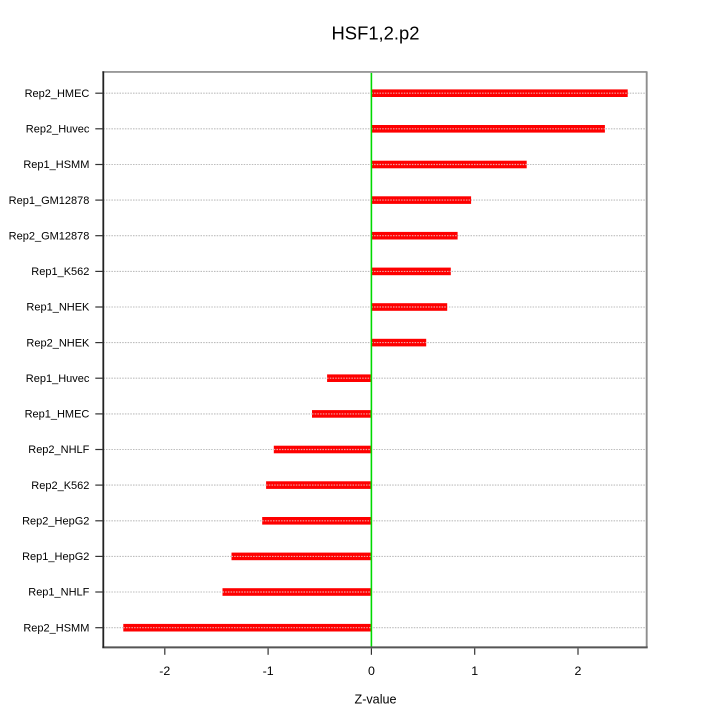 The image size is (720, 725). What do you see at coordinates (376, 32) in the screenshot?
I see `svg-text: HSF1,2.p2` at bounding box center [376, 32].